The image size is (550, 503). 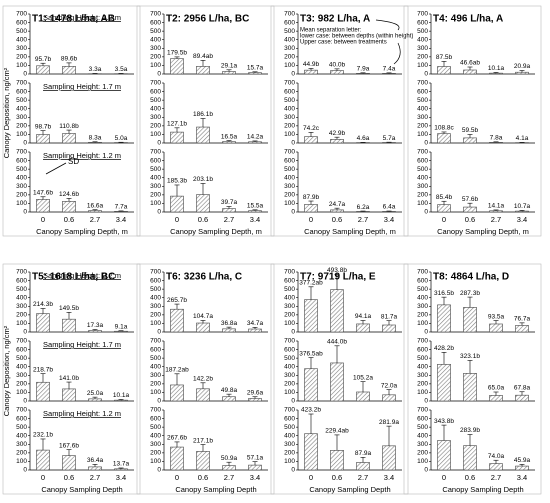 I want to click on annotation: Upper case: between treatments, so click(x=343, y=43).